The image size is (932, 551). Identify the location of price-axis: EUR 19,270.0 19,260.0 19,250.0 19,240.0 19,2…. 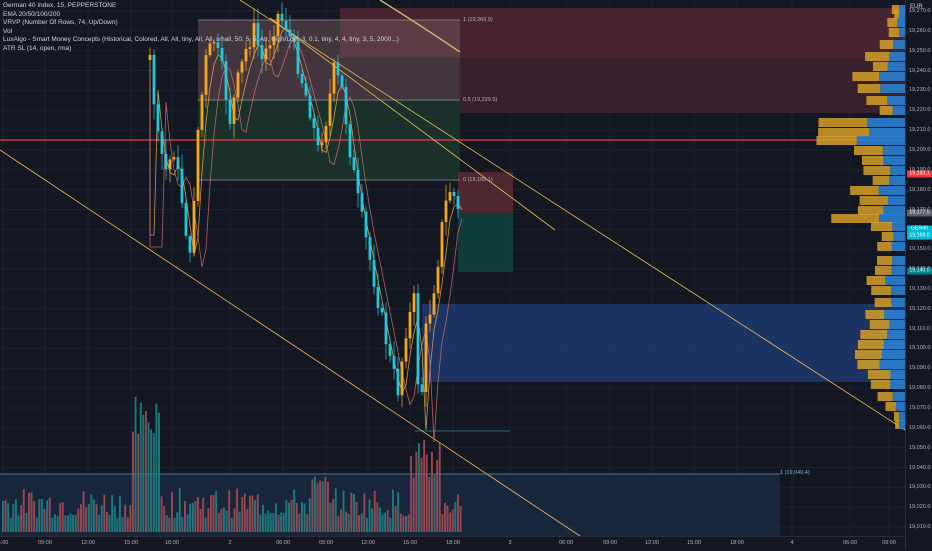
(918, 275).